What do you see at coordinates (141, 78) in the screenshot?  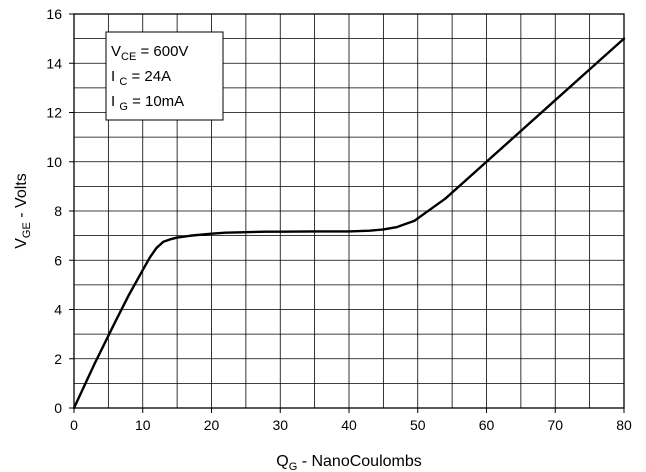 I see `condition-ic: I C = 24A` at bounding box center [141, 78].